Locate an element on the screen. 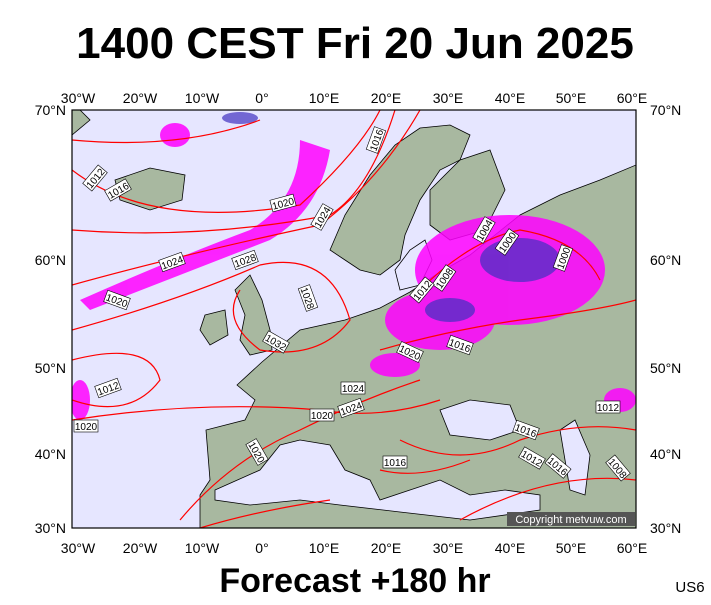 The width and height of the screenshot is (711, 605). lon-label-top: 20°W is located at coordinates (140, 98).